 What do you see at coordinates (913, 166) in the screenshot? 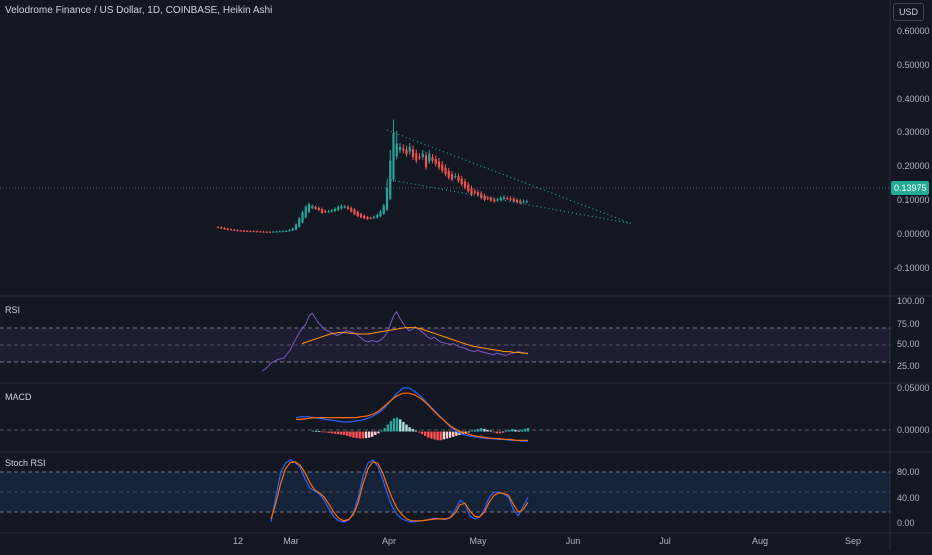
I see `price-tick-label: 0.20000` at bounding box center [913, 166].